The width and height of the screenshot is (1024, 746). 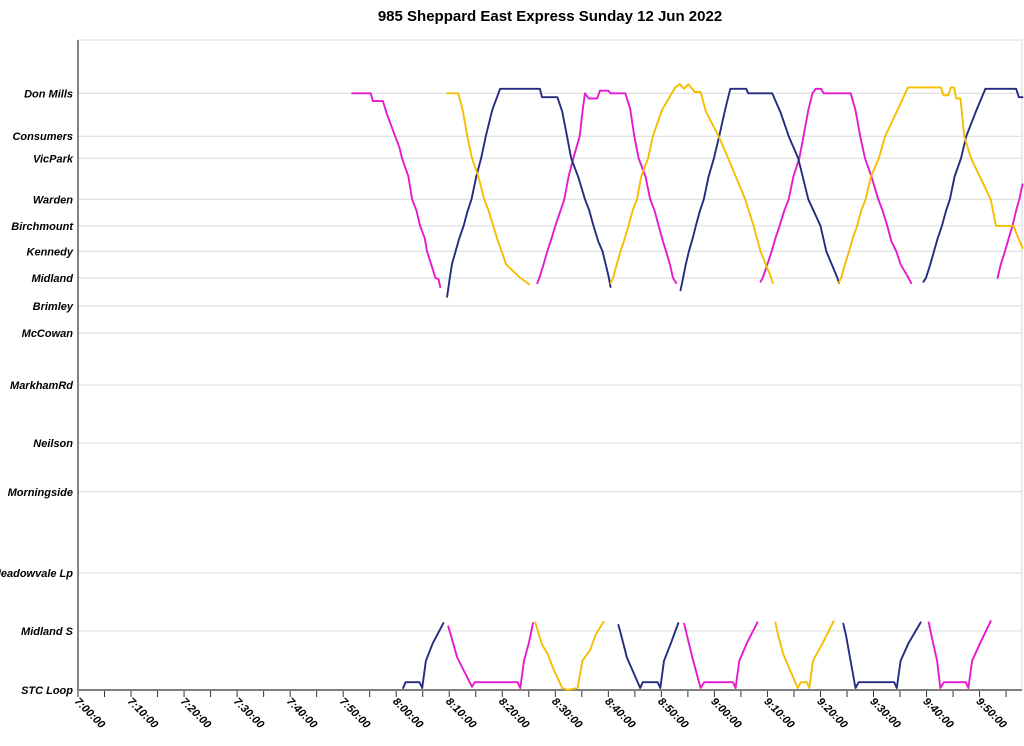 What do you see at coordinates (47, 691) in the screenshot?
I see `station-label: STC Loop` at bounding box center [47, 691].